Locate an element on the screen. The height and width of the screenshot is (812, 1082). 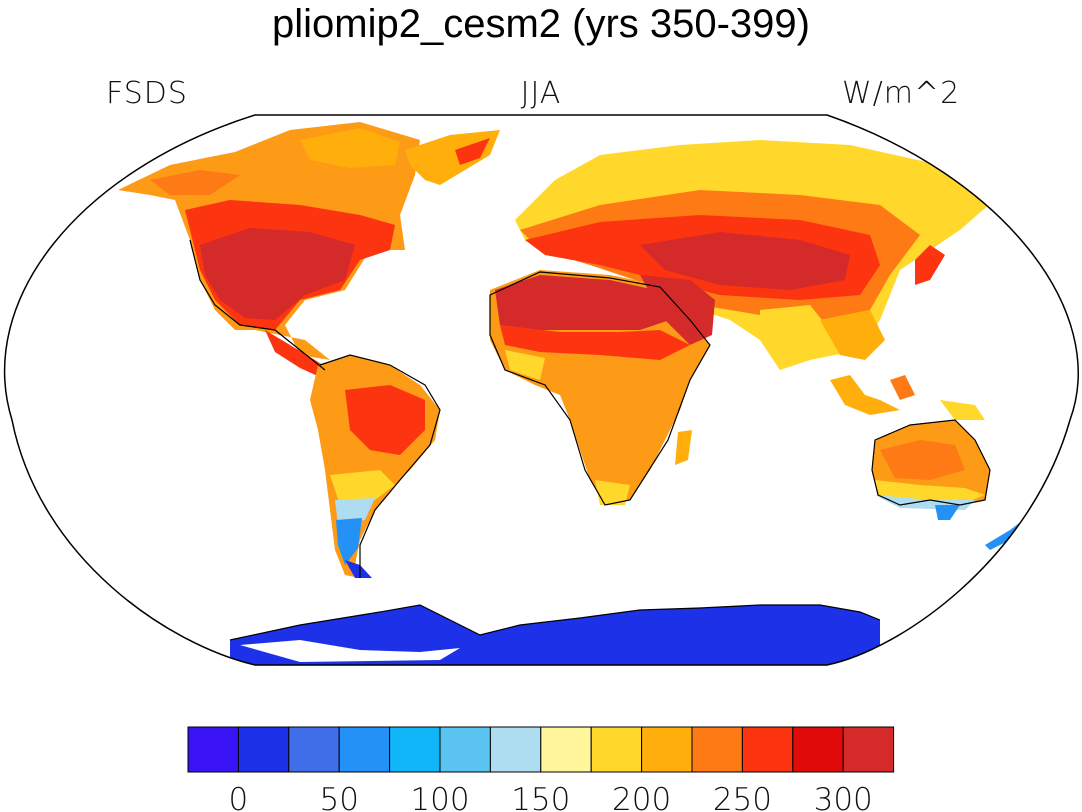
colorbar-tick-label: 0 is located at coordinates (239, 797).